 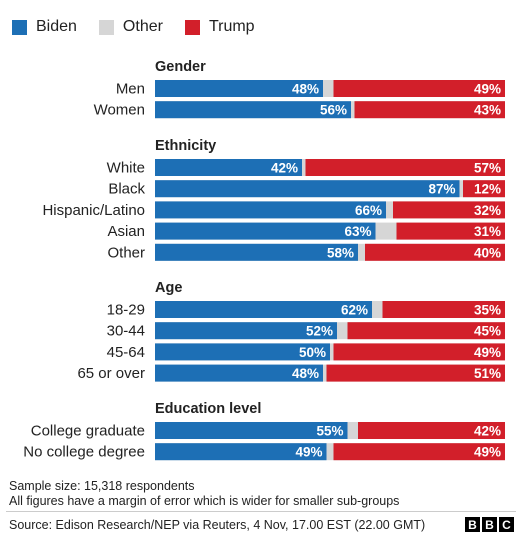 What do you see at coordinates (126, 352) in the screenshot?
I see `row-label: 45-64` at bounding box center [126, 352].